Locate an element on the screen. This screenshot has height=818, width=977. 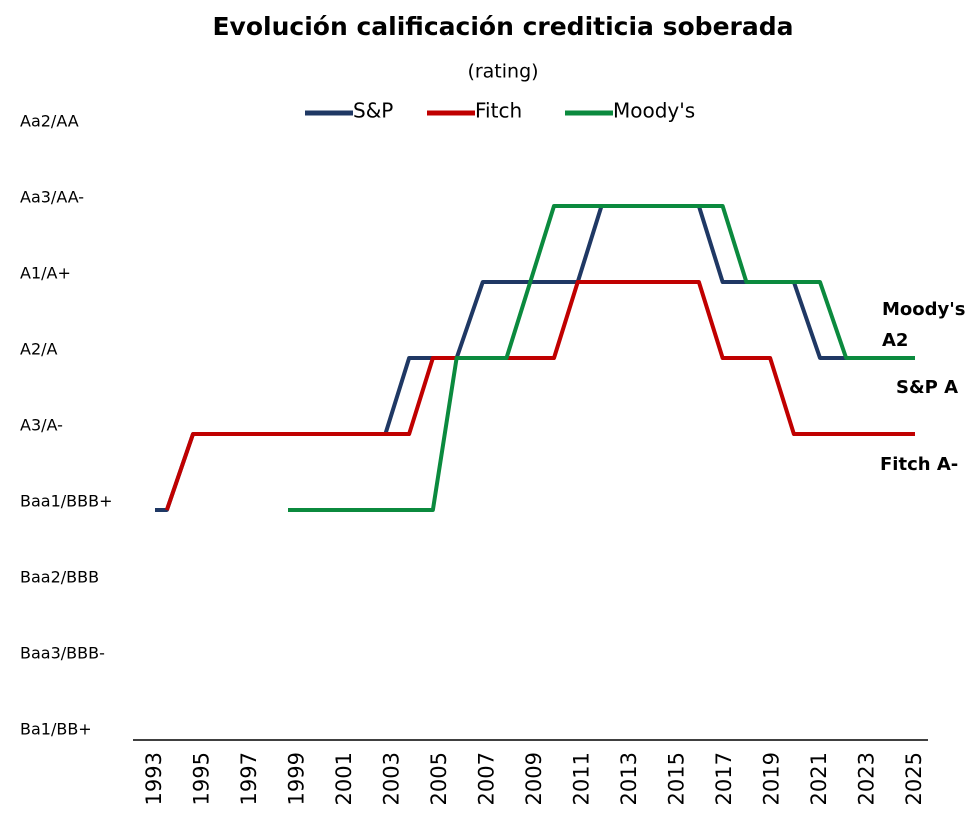
x-tick-label: 2023 is located at coordinates (867, 778).